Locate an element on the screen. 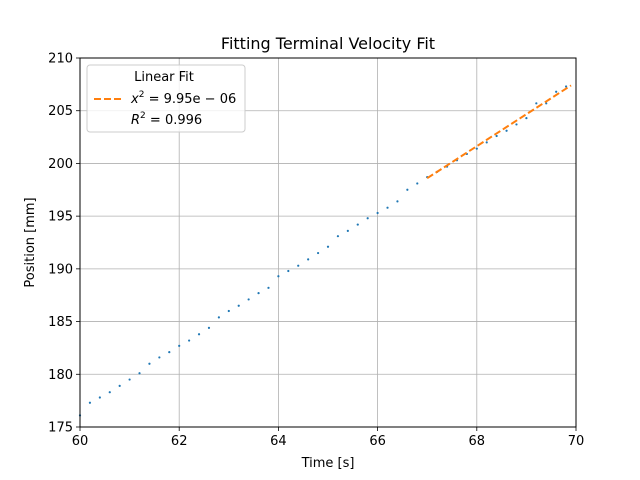 Image resolution: width=640 pixels, height=480 pixels. x-tick-label: 66 is located at coordinates (377, 441).